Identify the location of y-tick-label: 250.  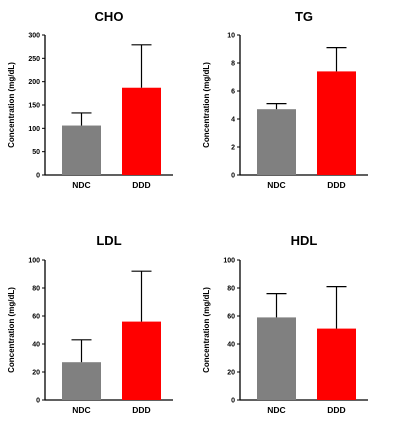
(34, 59).